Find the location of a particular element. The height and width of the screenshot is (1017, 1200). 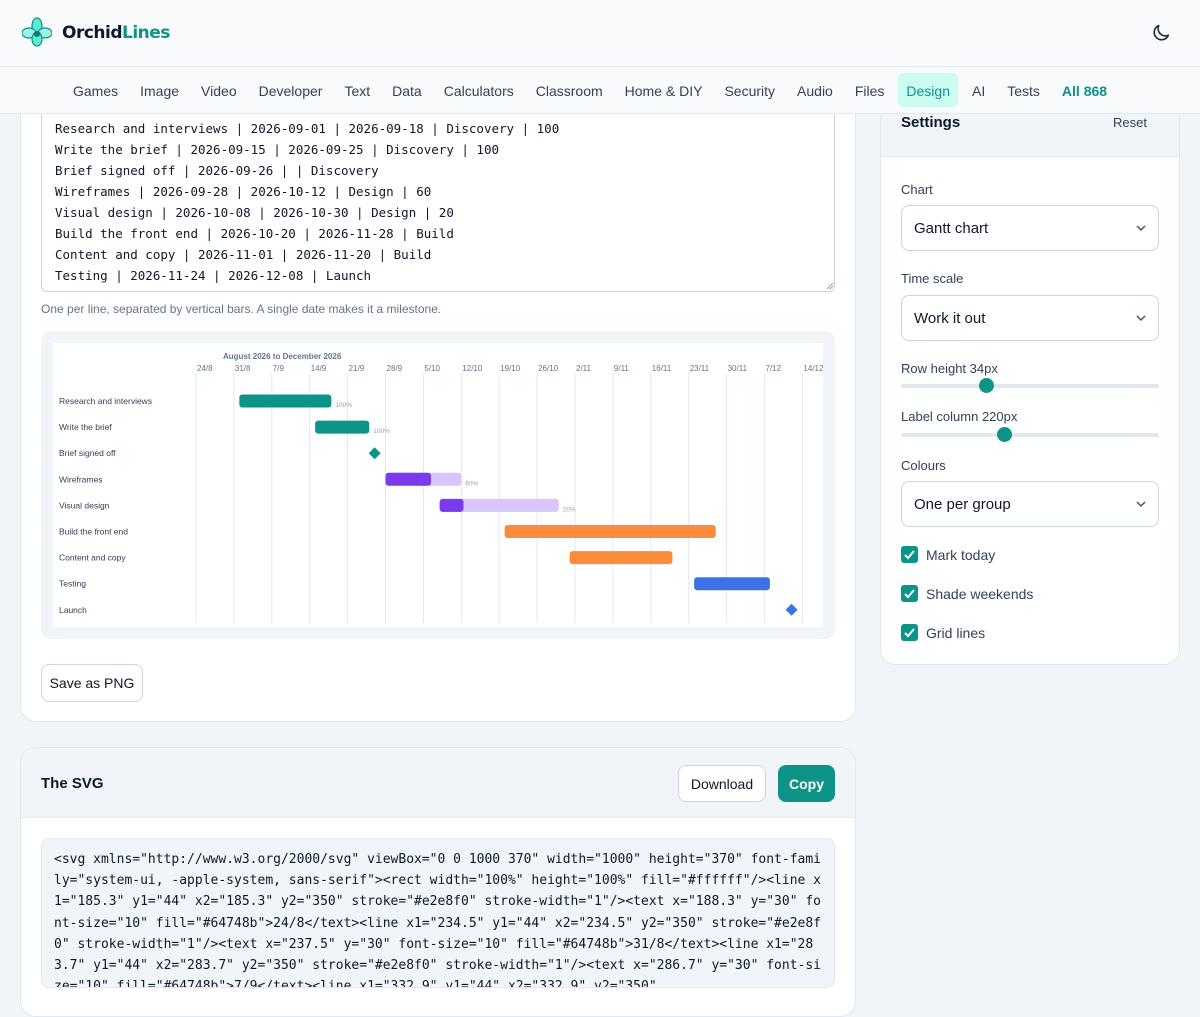

nav-item-design: Design is located at coordinates (928, 90).